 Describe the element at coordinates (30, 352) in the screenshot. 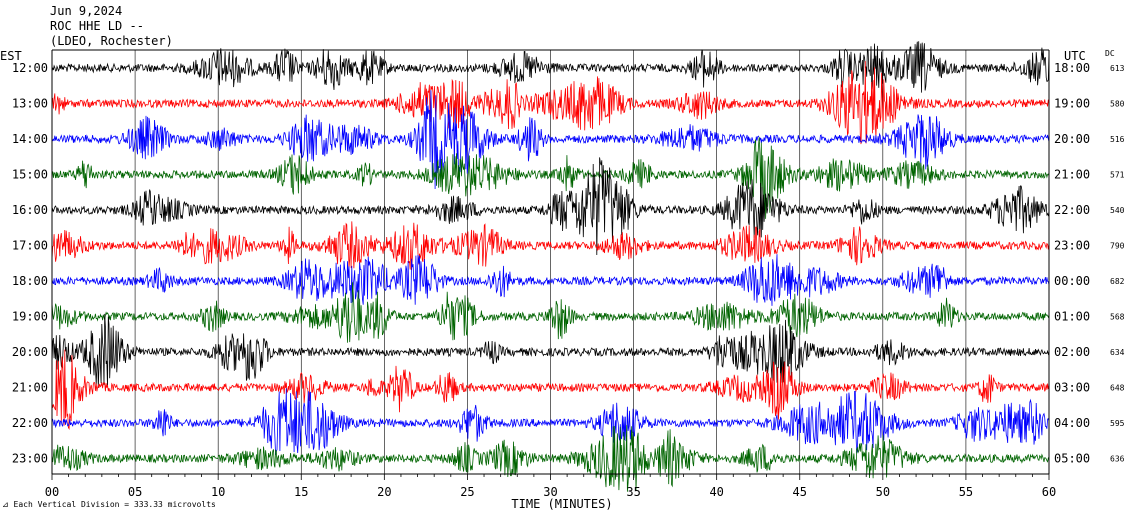

I see `est-hour-label: 20:00` at that location.